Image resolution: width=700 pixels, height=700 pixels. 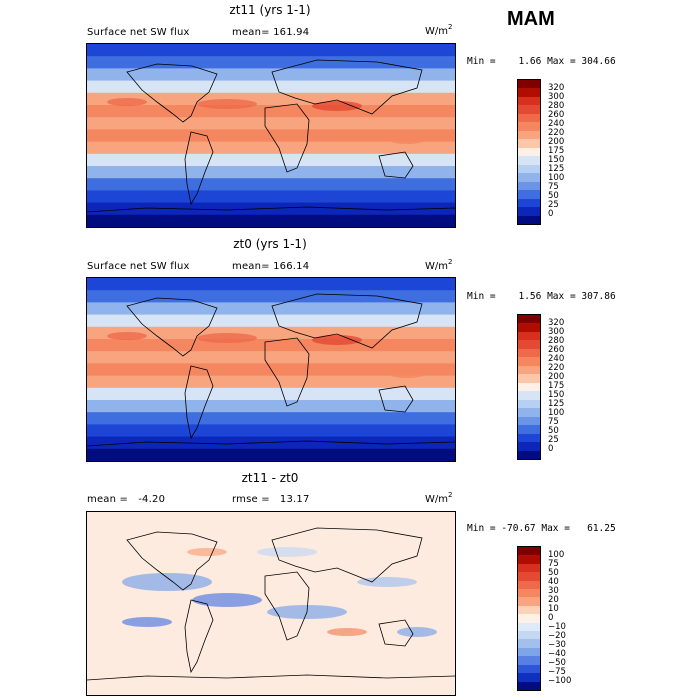 What do you see at coordinates (556, 359) in the screenshot?
I see `colorbar-label: 240` at bounding box center [556, 359].